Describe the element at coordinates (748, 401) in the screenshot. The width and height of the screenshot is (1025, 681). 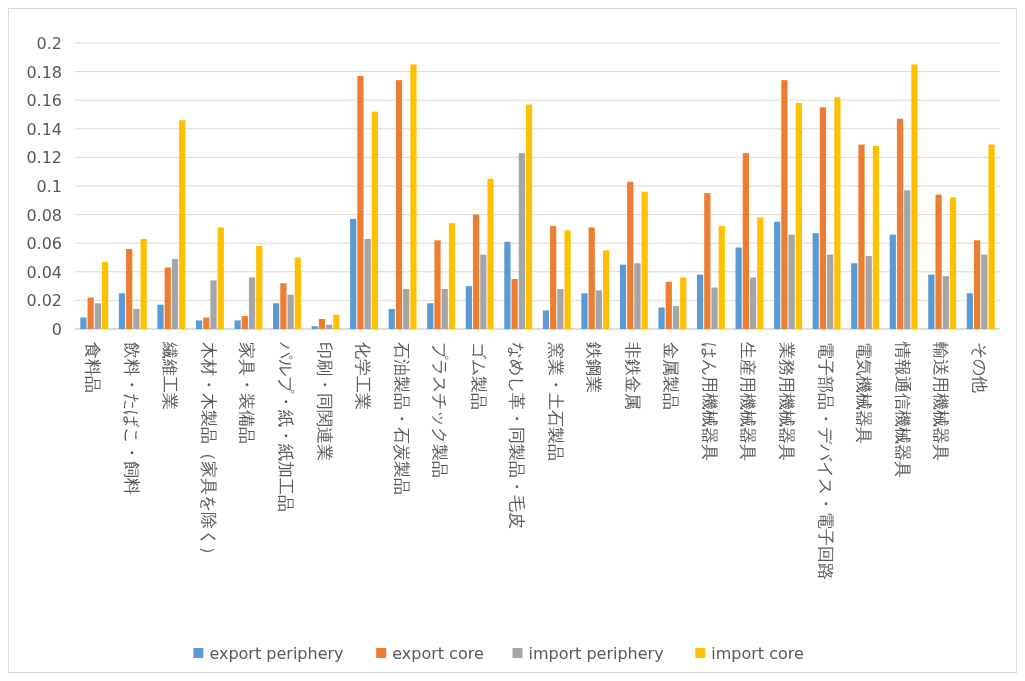
I see `x-tick-label: 生産用機械器具` at that location.